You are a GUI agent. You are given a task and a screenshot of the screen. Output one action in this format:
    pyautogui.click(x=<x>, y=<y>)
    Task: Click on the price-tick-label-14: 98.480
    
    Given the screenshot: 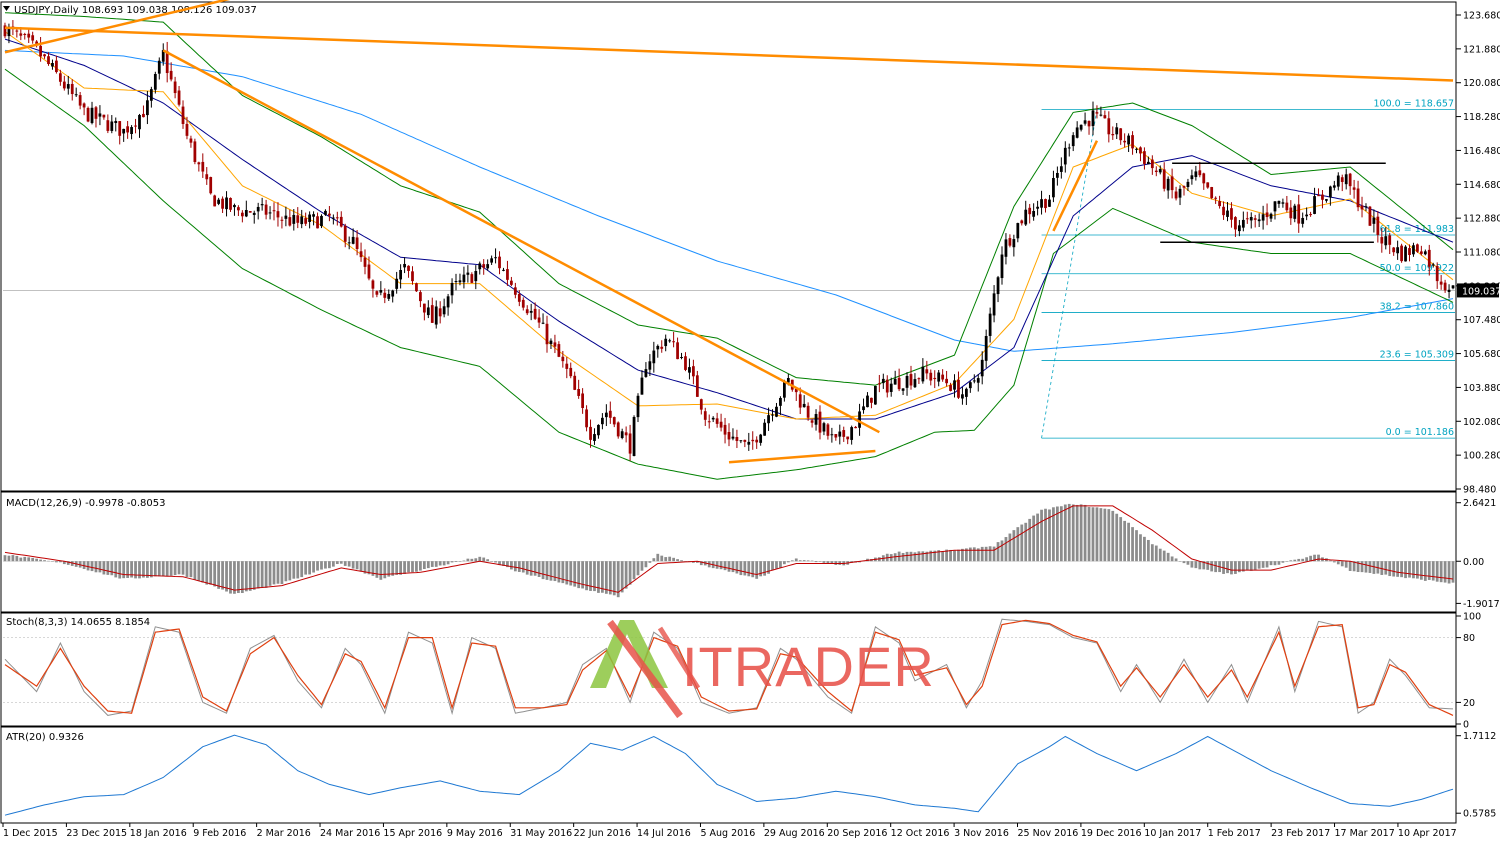 What is the action you would take?
    pyautogui.click(x=1479, y=490)
    